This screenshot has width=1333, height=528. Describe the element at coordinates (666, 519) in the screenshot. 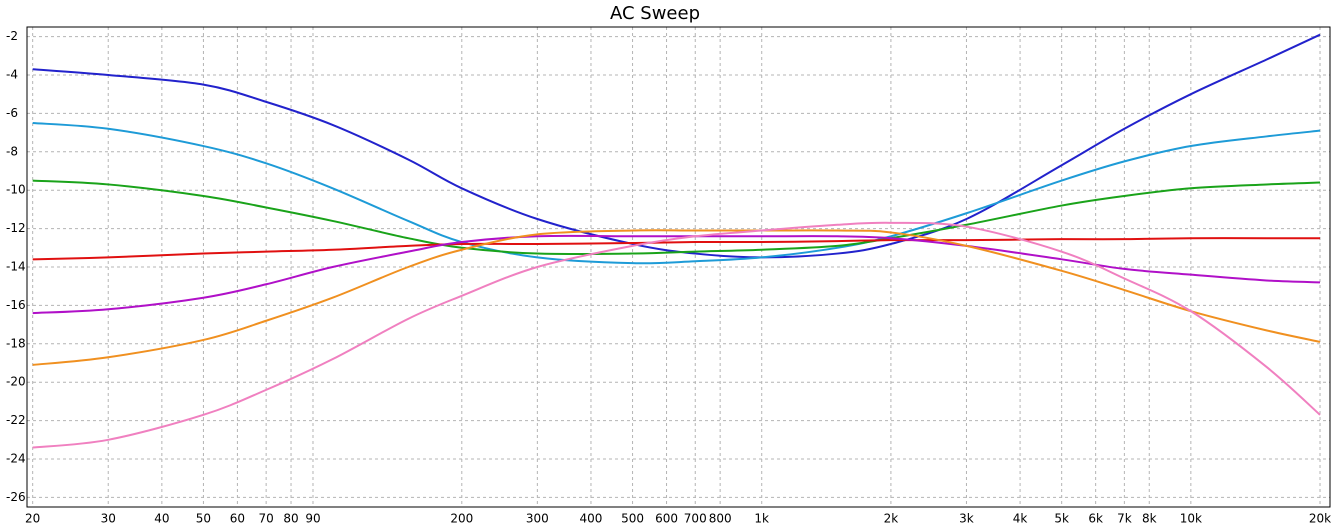

I see `x-tick-label: 600` at that location.